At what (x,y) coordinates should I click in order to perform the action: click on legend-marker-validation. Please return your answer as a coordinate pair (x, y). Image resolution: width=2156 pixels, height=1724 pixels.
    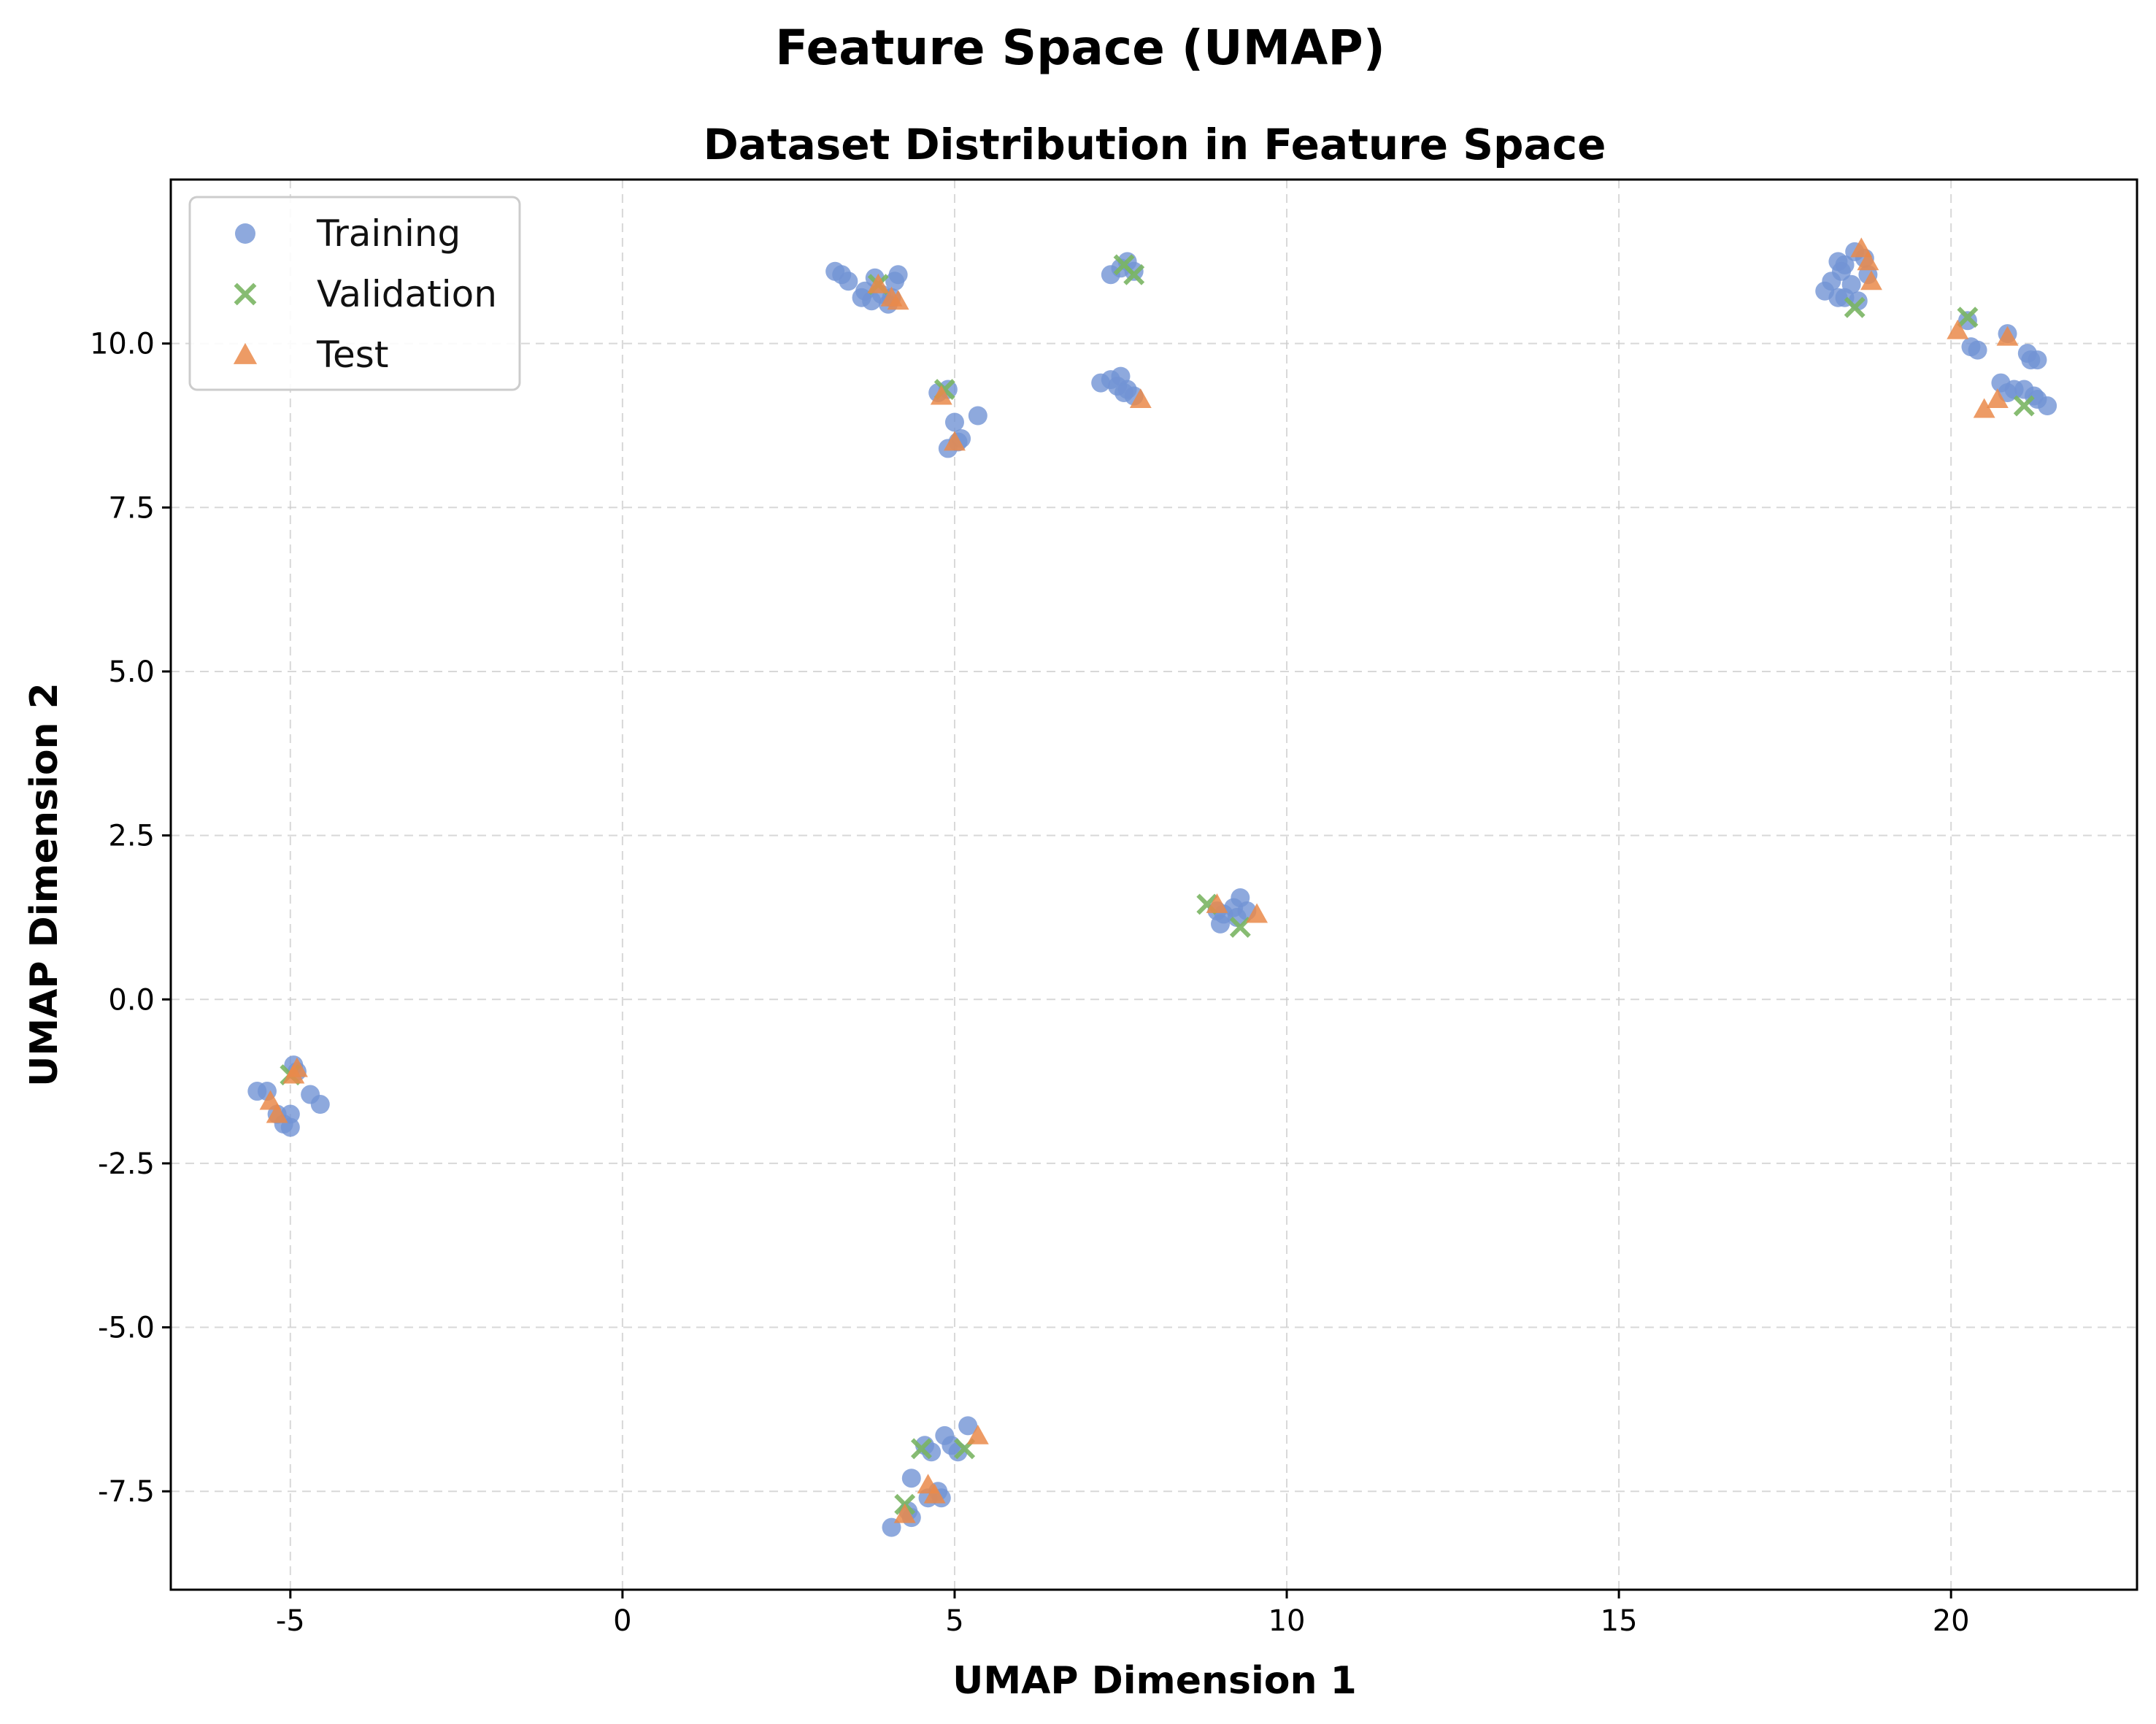
    Looking at the image, I should click on (245, 294).